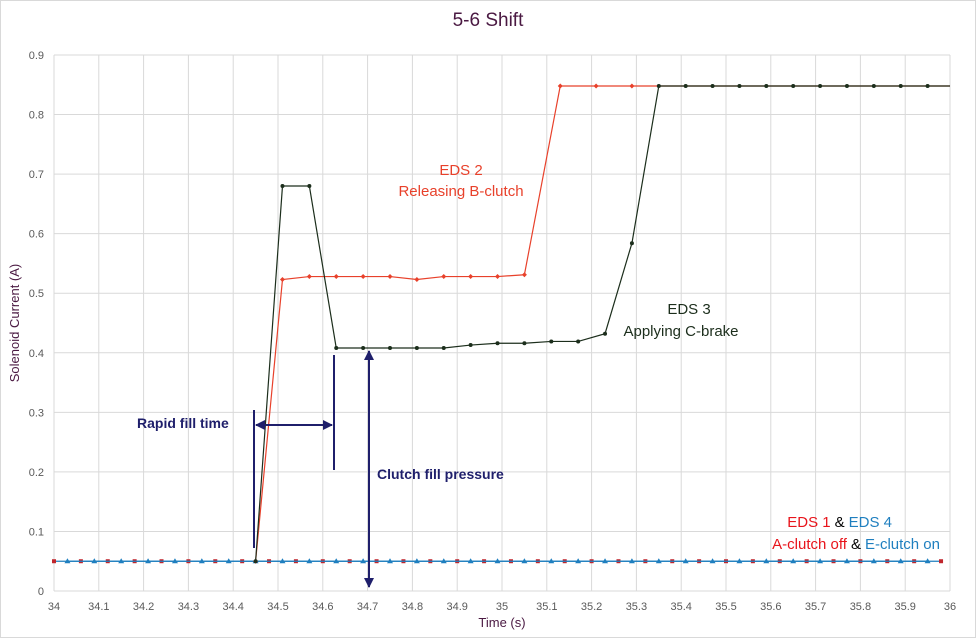 The image size is (976, 638). What do you see at coordinates (488, 20) in the screenshot?
I see `chart-title: 5-6 Shift` at bounding box center [488, 20].